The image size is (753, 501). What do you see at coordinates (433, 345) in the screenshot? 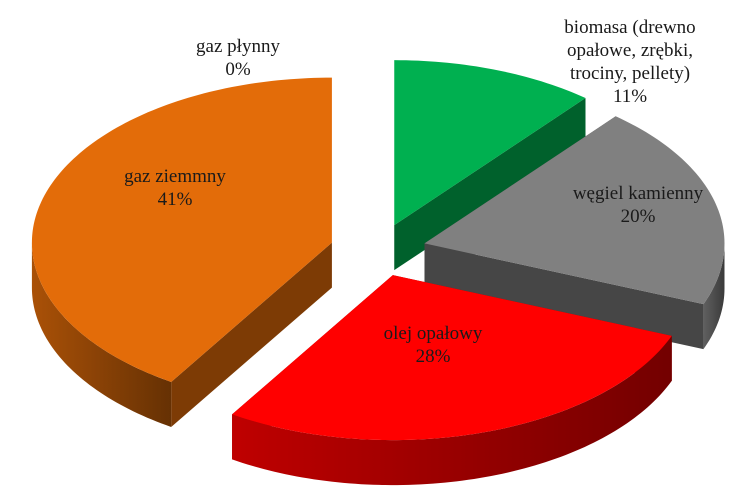
I see `data-label: olej opałowy 28%` at bounding box center [433, 345].